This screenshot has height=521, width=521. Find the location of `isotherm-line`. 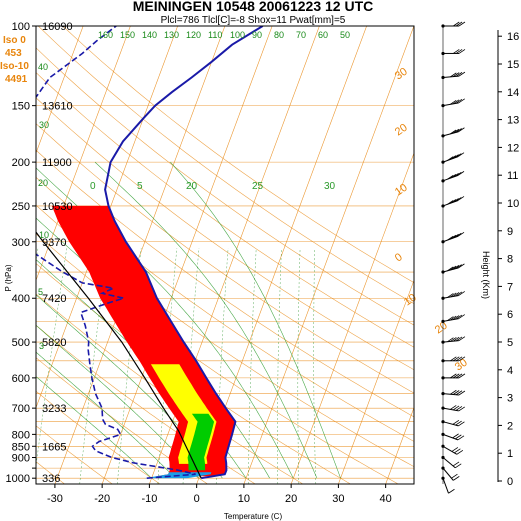

isotherm-line is located at coordinates (376, 381).